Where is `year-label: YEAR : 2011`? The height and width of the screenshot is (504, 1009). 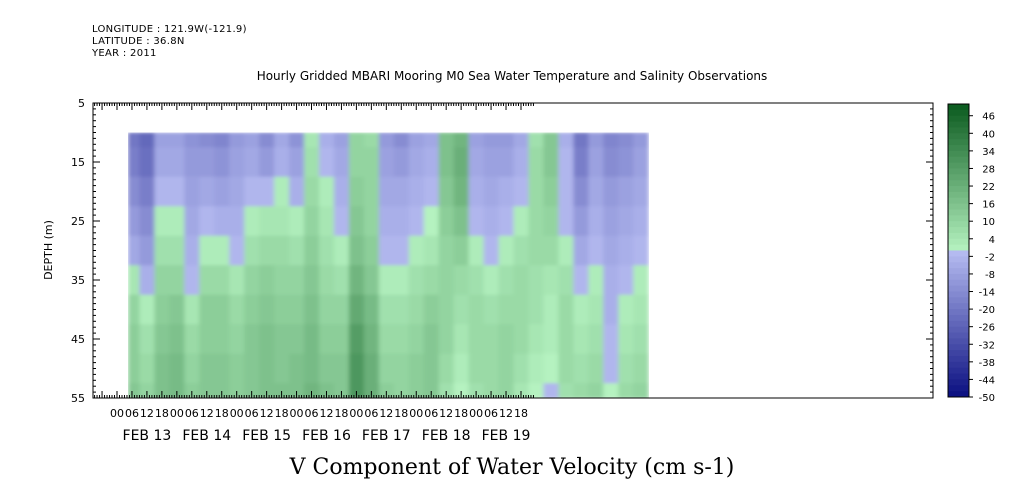 year-label: YEAR : 2011 is located at coordinates (124, 53).